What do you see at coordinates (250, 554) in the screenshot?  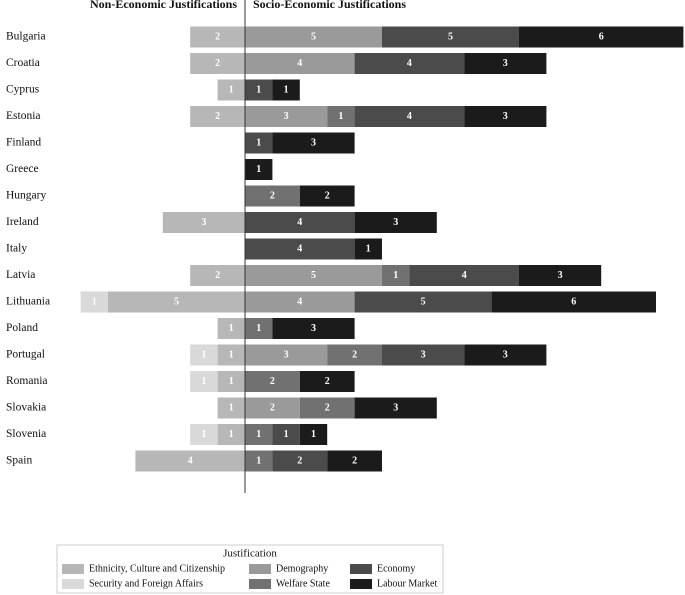 I see `legend-title: Justification` at bounding box center [250, 554].